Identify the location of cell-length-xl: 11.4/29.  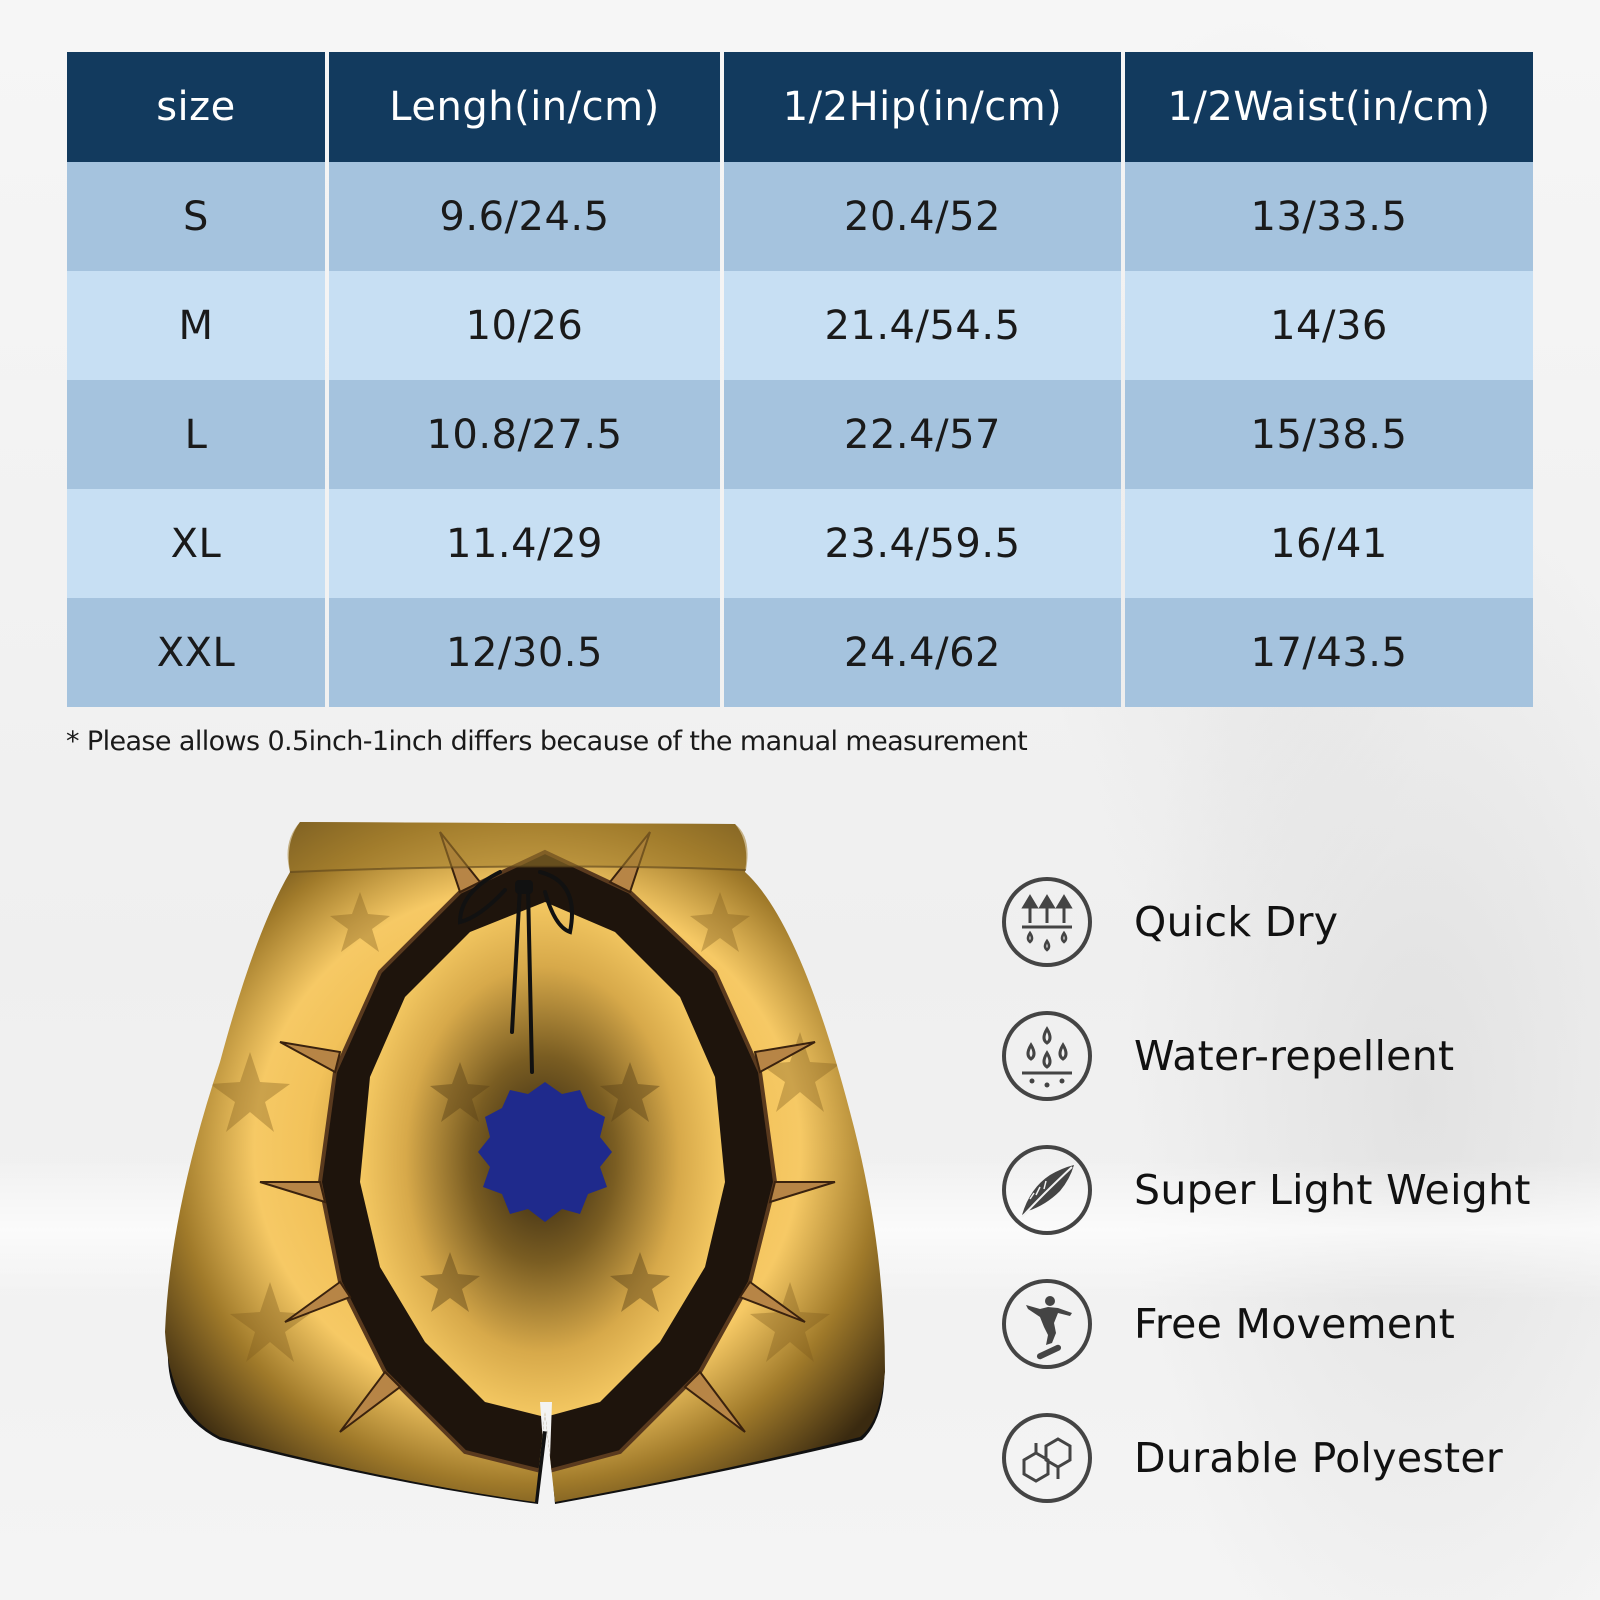
(524, 543).